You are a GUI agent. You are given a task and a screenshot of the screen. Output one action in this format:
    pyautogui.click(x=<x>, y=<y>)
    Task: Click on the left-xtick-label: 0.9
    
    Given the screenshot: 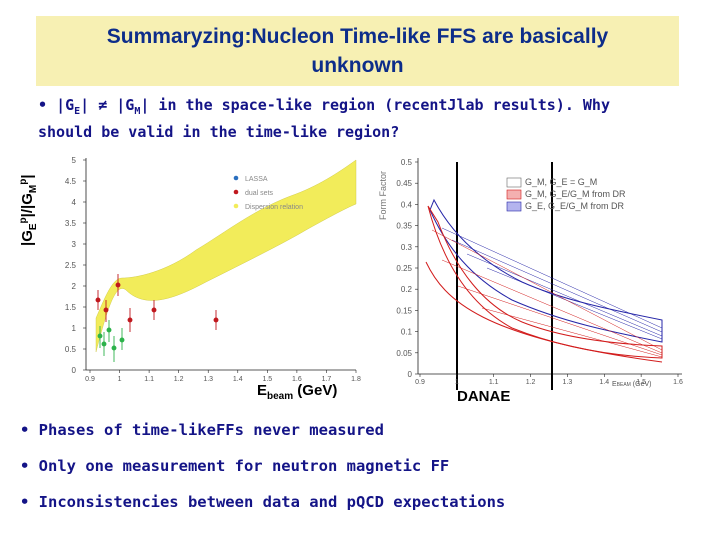 What is the action you would take?
    pyautogui.click(x=90, y=379)
    